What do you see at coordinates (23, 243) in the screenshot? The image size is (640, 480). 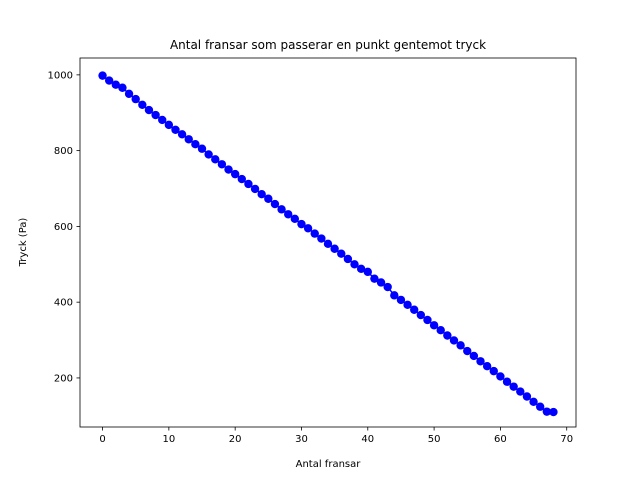 I see `y-axis-label: Tryck (Pa)` at bounding box center [23, 243].